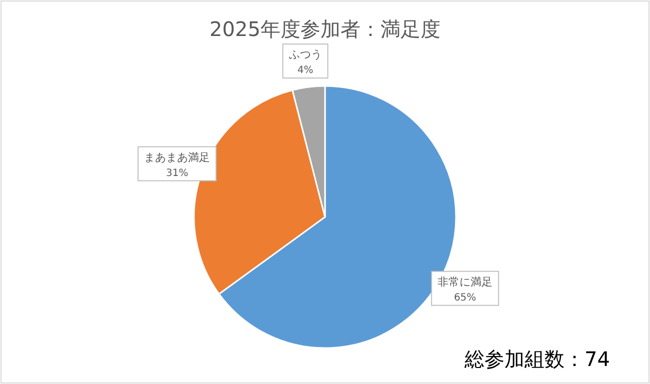 The image size is (650, 384). What do you see at coordinates (177, 173) in the screenshot?
I see `data-label: 31%` at bounding box center [177, 173].